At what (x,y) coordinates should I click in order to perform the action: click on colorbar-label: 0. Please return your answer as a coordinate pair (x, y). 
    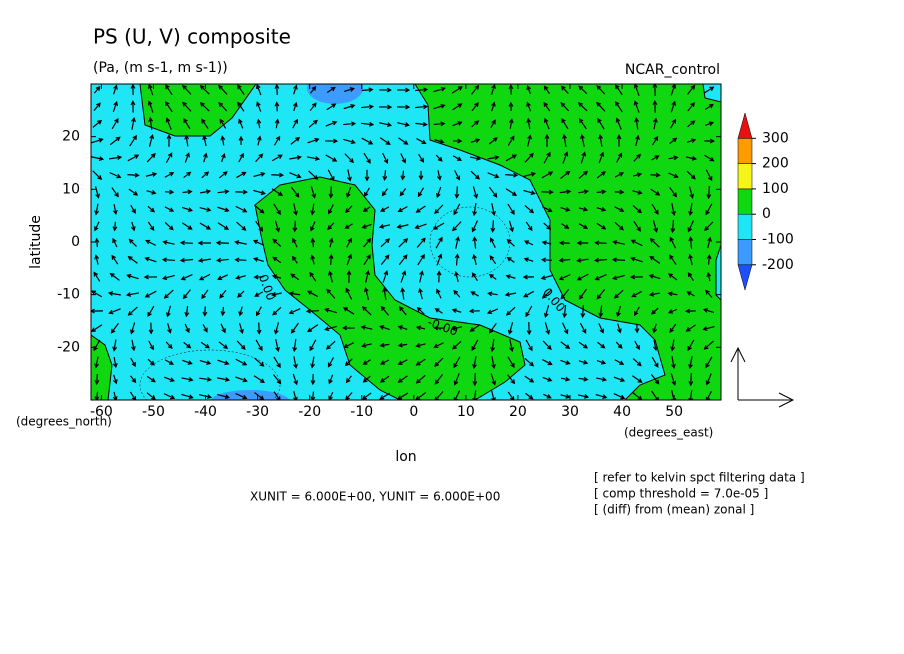
    Looking at the image, I should click on (766, 214).